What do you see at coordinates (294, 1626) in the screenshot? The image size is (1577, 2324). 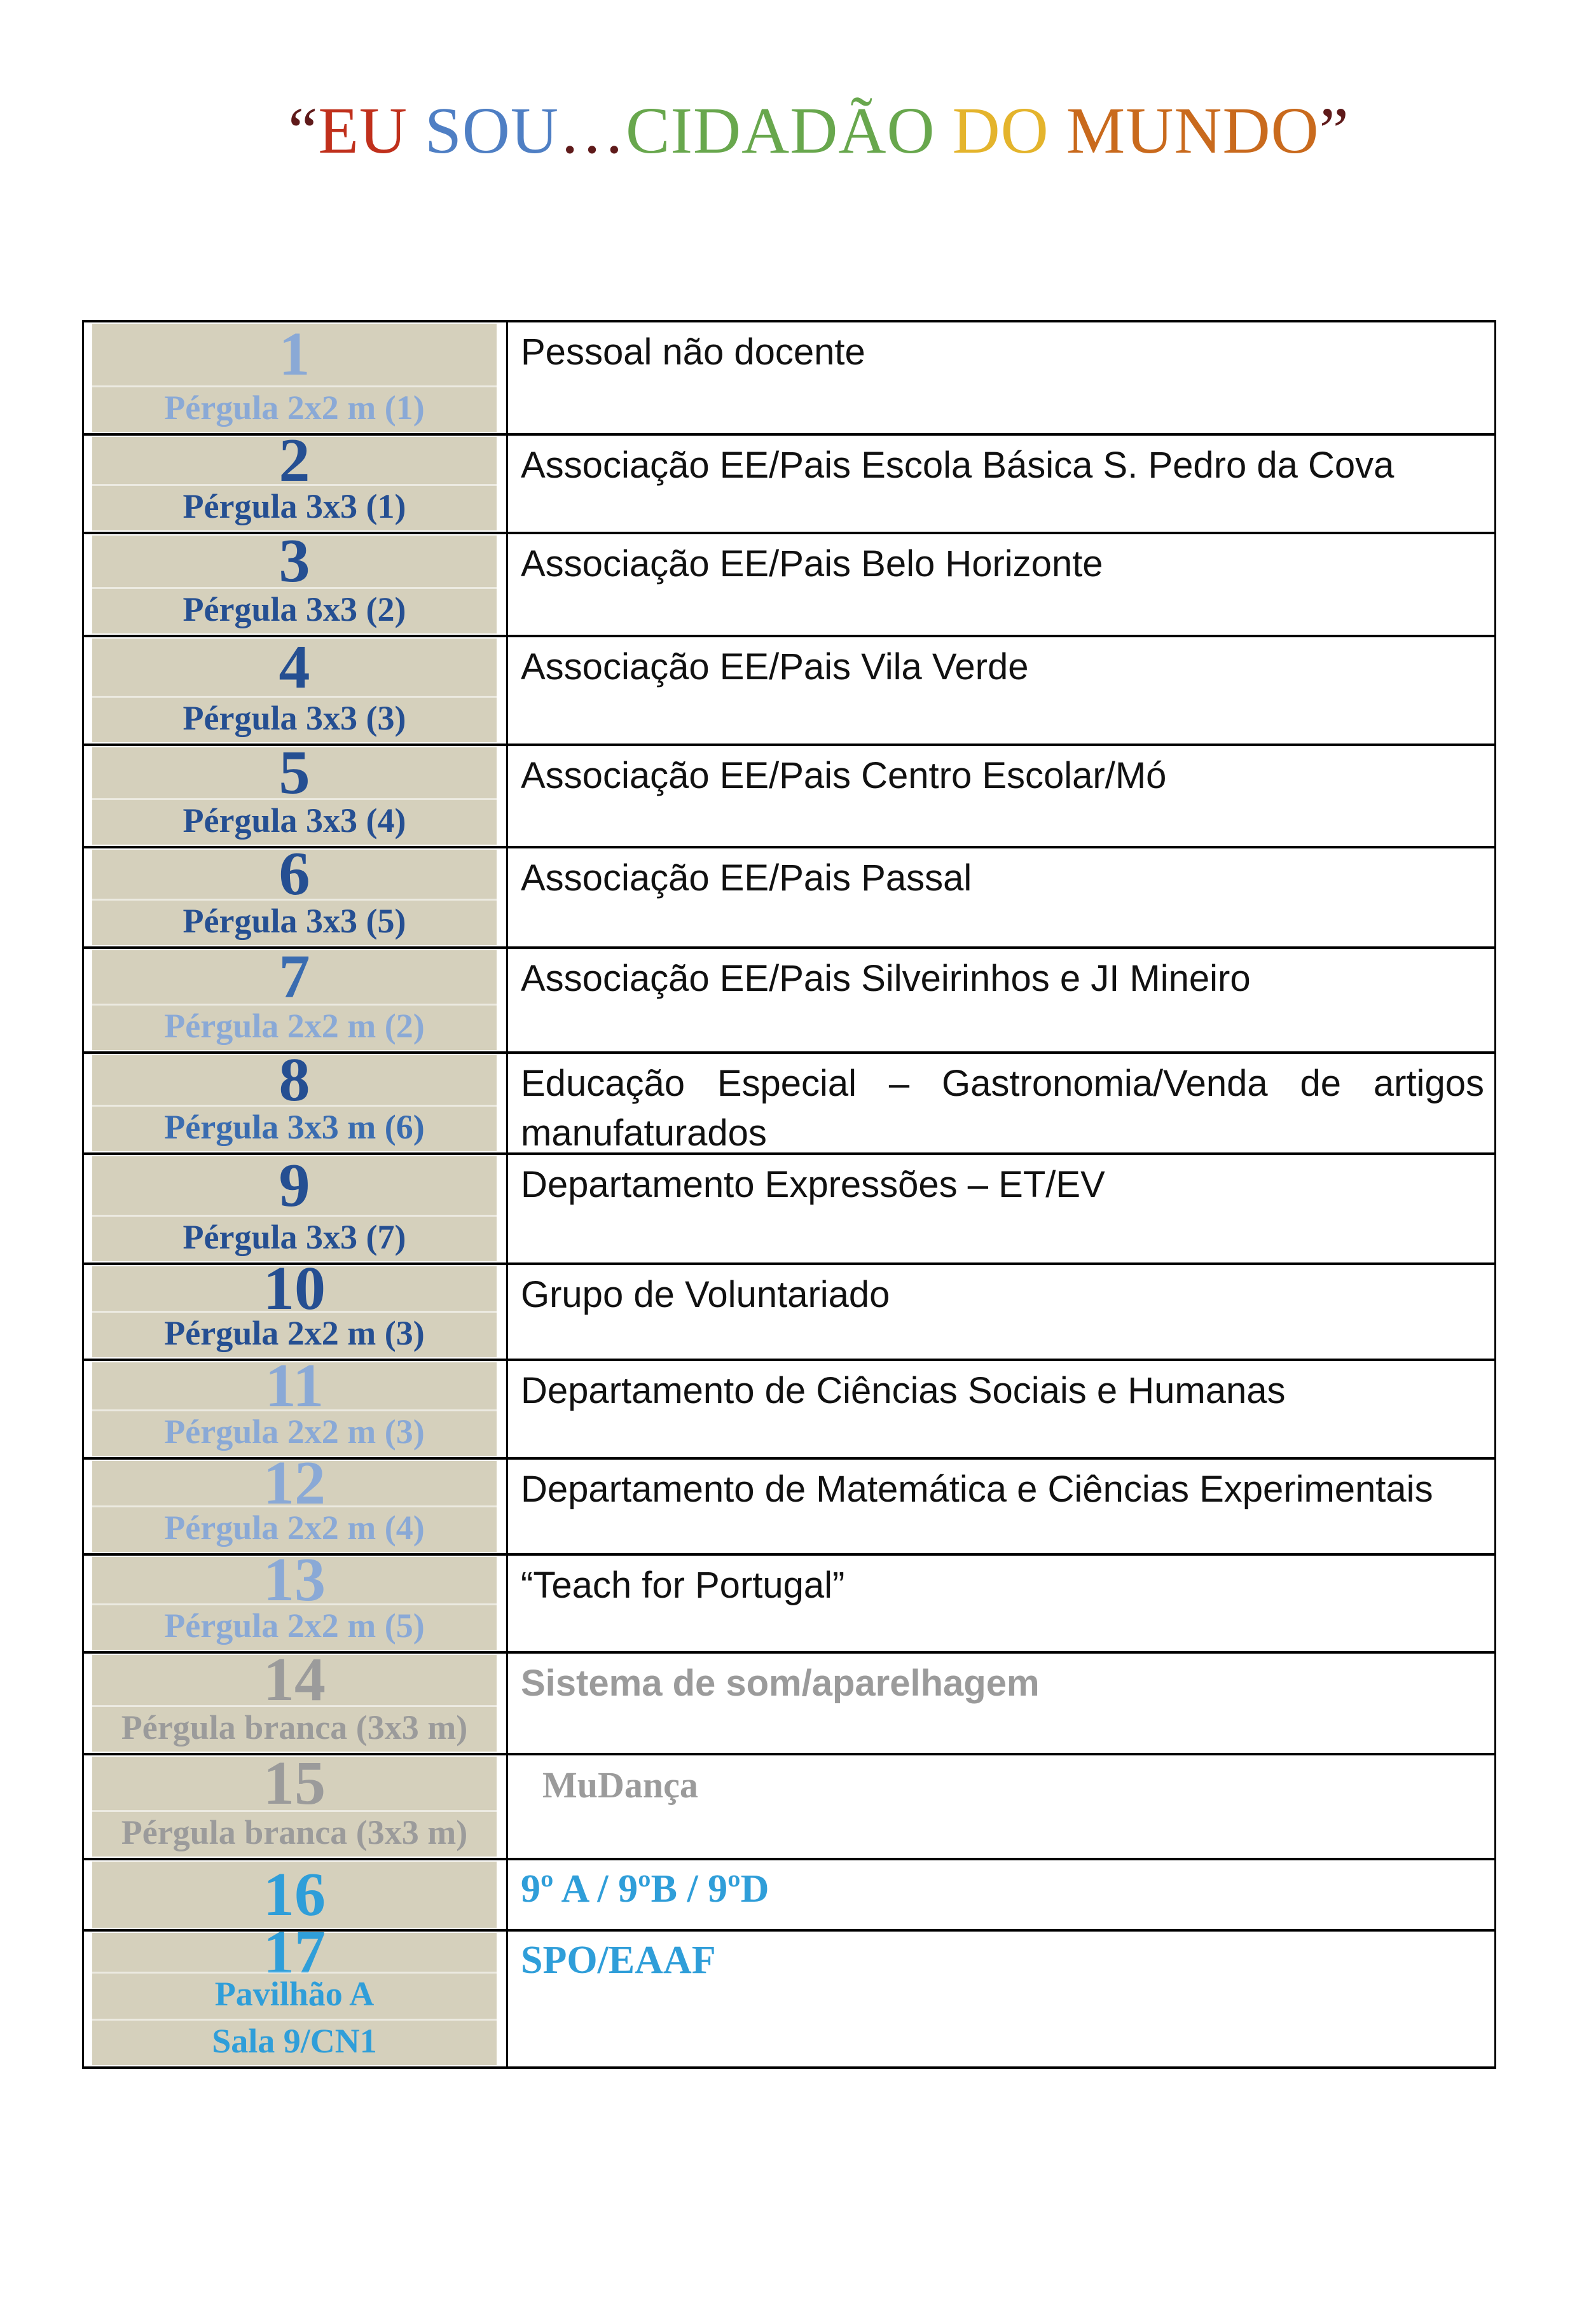 I see `stand-location: Pérgula 2x2 m (5)` at bounding box center [294, 1626].